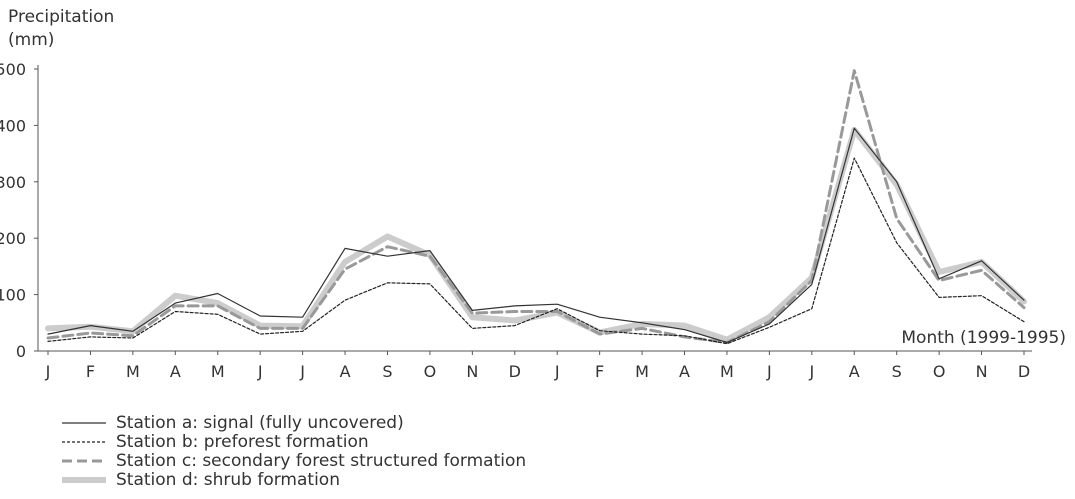 This screenshot has width=1075, height=499. I want to click on legend-swatch-station-c, so click(84, 461).